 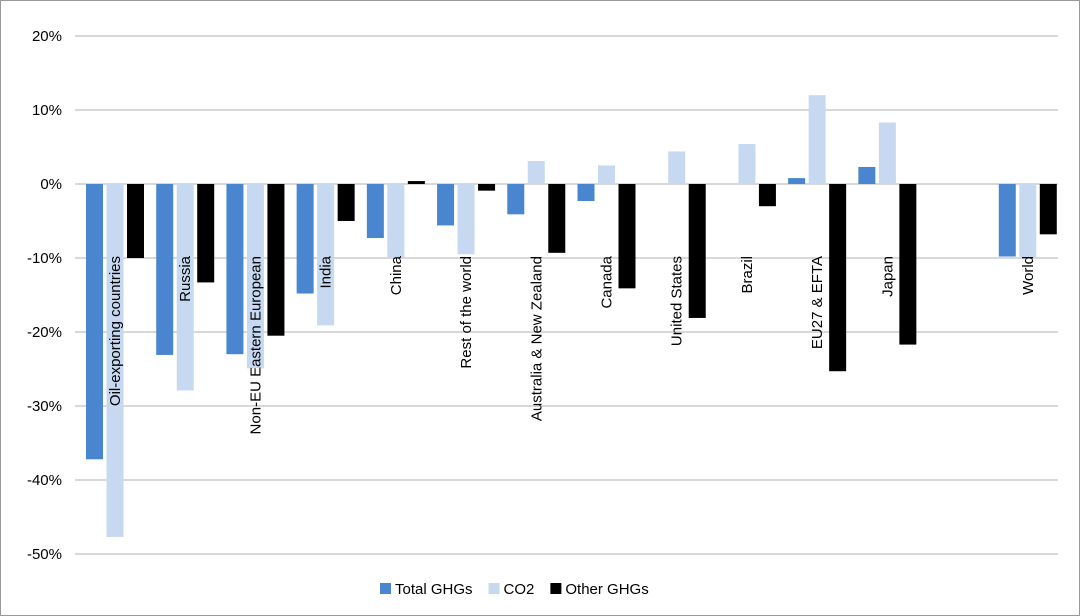 What do you see at coordinates (274, 286) in the screenshot?
I see `category-label-line: countries` at bounding box center [274, 286].